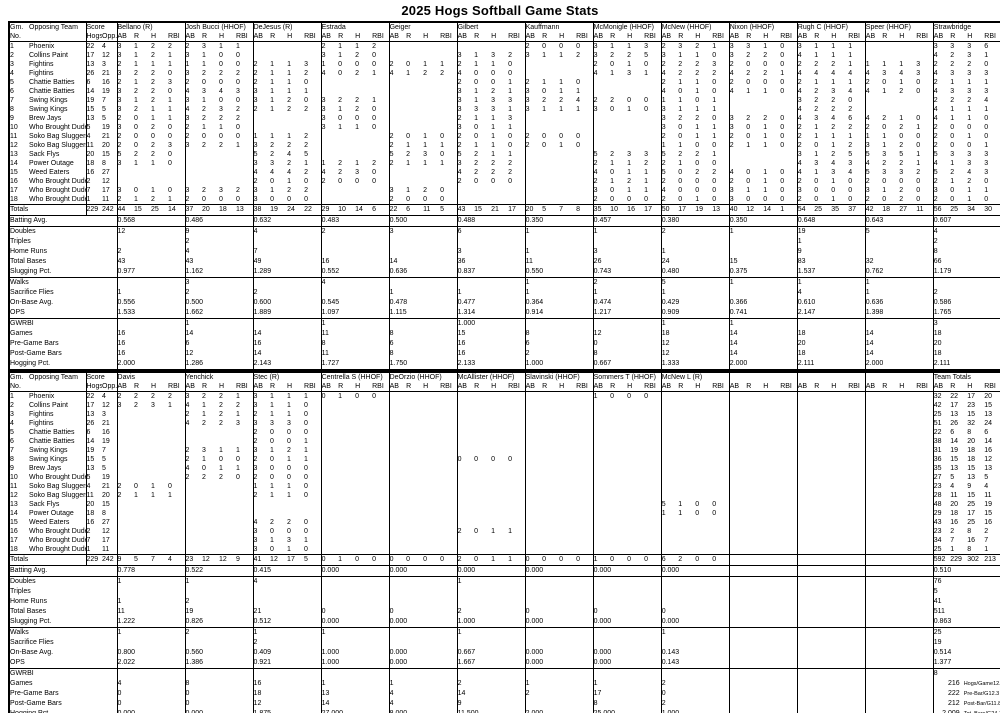 The width and height of the screenshot is (1000, 713). I want to click on stat-value-cell: 222 Pre-Bar/G 12.3, so click(966, 694).